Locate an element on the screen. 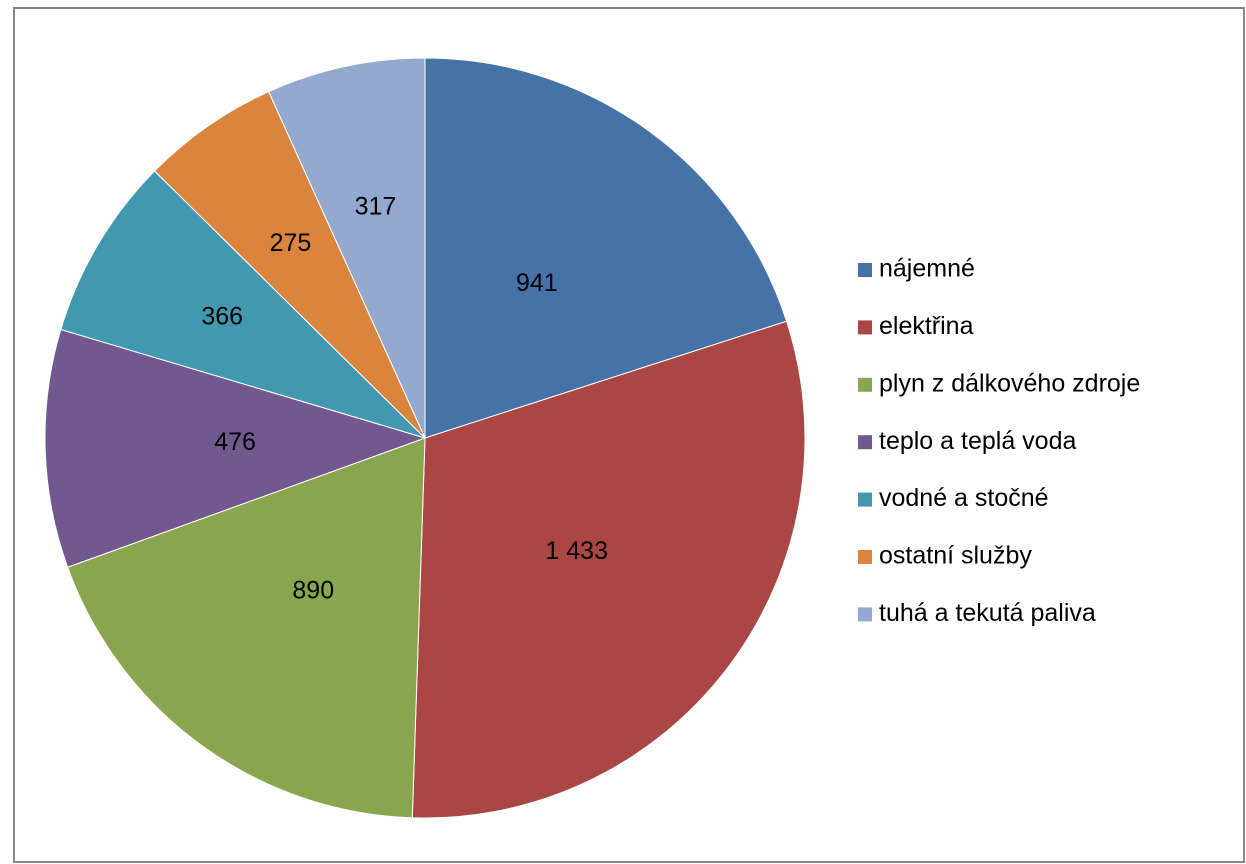 The image size is (1246, 864). legend-label: ostatní služby is located at coordinates (955, 556).